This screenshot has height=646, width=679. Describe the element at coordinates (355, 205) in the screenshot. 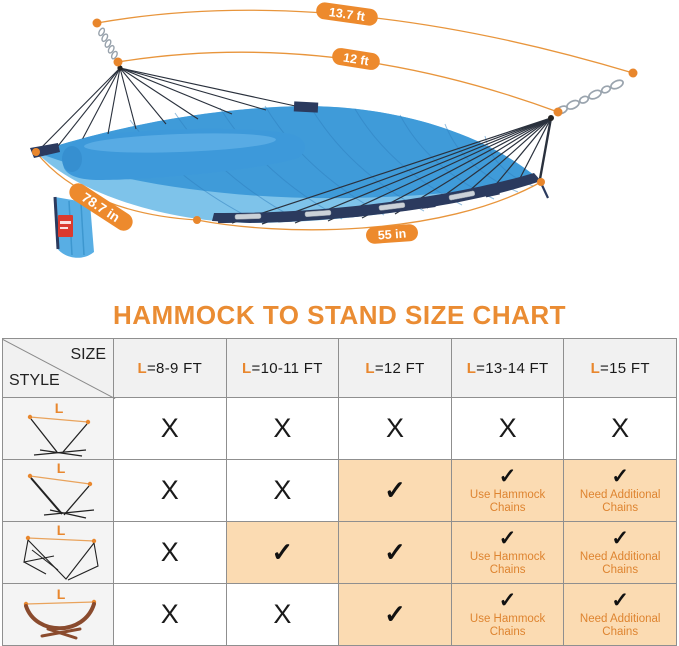

I see `foot-bar-segments` at that location.